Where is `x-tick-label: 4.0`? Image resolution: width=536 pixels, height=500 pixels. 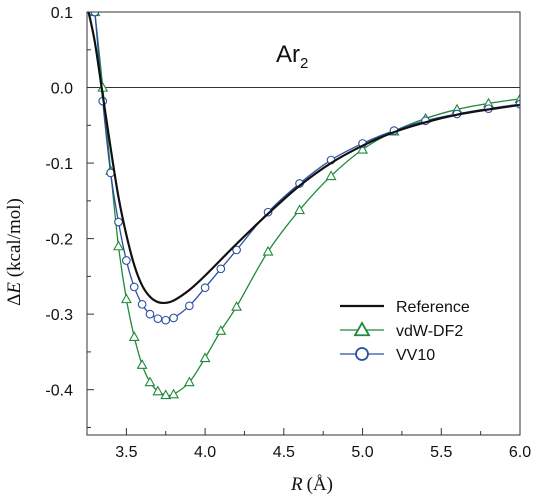
x-tick-label: 4.0 is located at coordinates (205, 452).